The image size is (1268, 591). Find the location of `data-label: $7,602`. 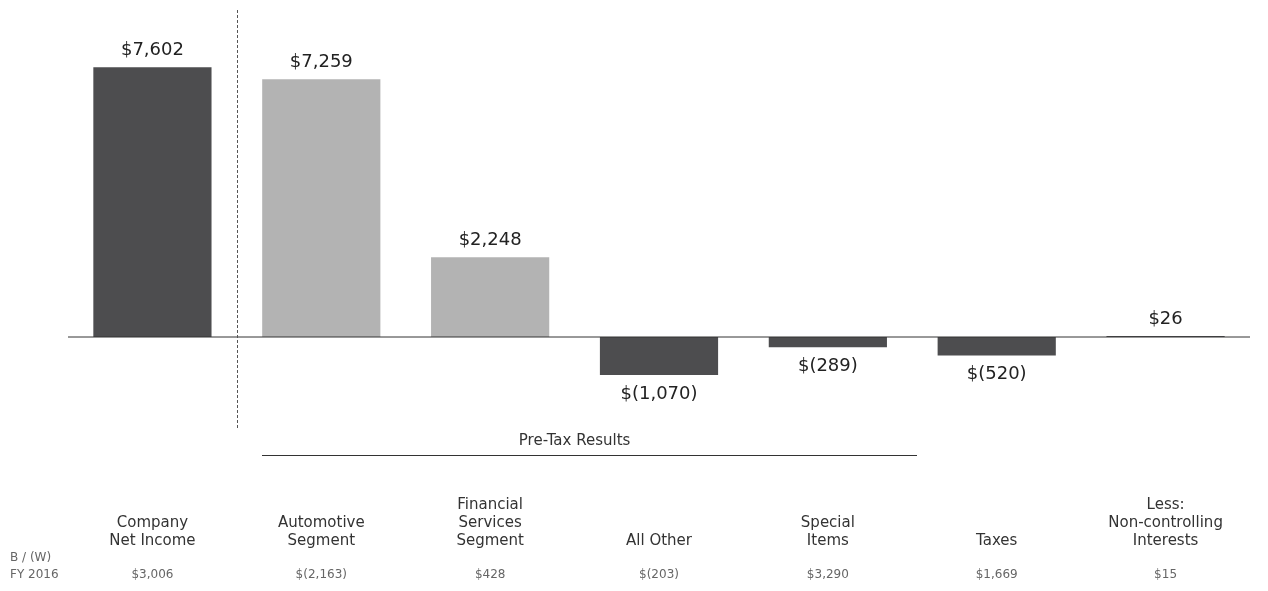

data-label: $7,602 is located at coordinates (152, 48).